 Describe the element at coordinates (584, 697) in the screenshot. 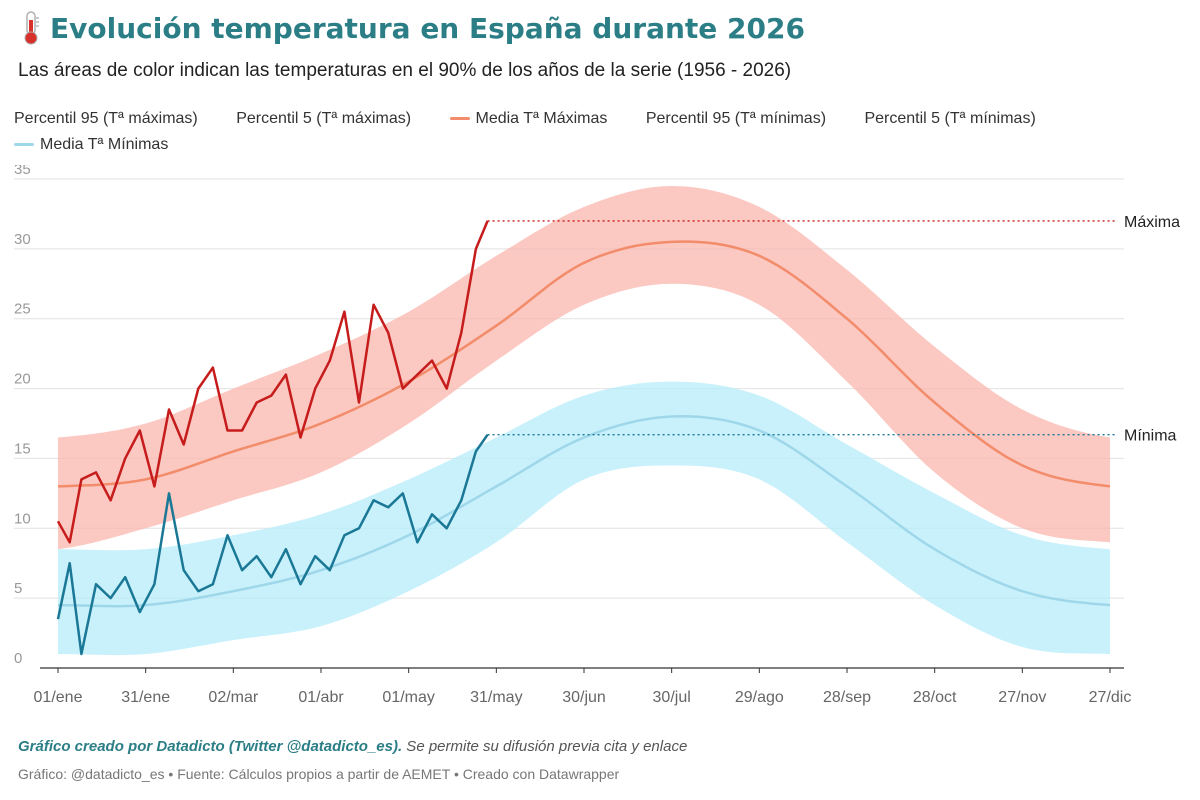

I see `x-tick-label: 30/jun` at that location.